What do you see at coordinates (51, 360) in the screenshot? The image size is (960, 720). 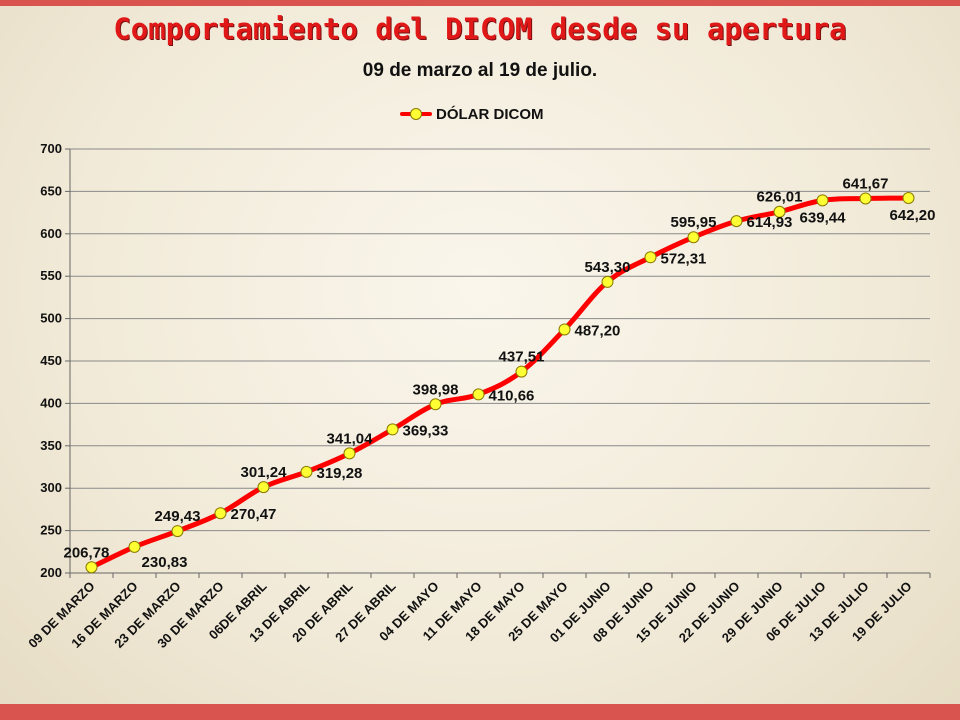 I see `y-tick-label: 450` at bounding box center [51, 360].